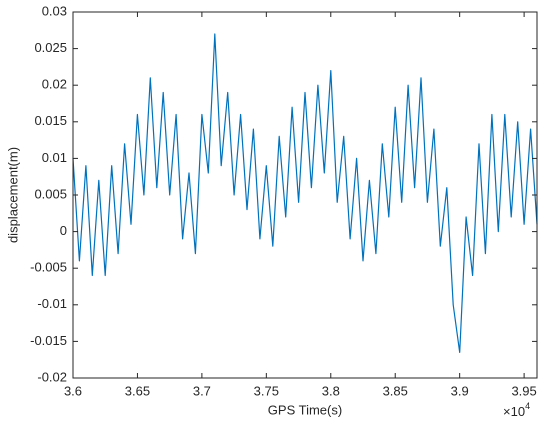  I want to click on y-tick-label: 0.01, so click(54, 157).